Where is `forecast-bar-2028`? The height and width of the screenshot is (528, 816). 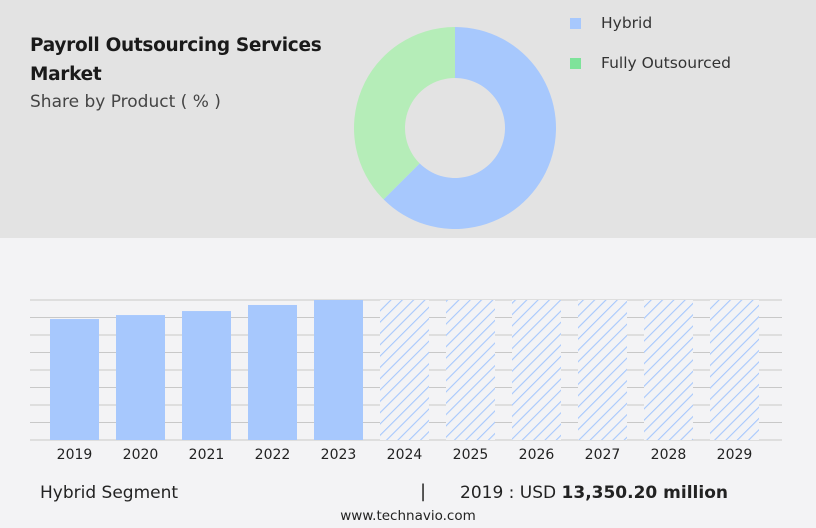 forecast-bar-2028 is located at coordinates (668, 370).